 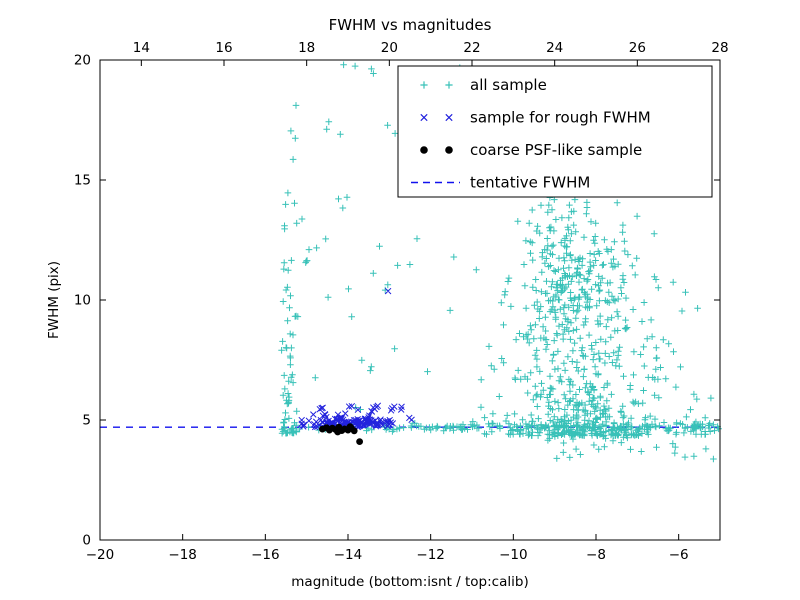 I want to click on legend-entry-dashed-line: tentative FWHM, so click(x=500, y=183).